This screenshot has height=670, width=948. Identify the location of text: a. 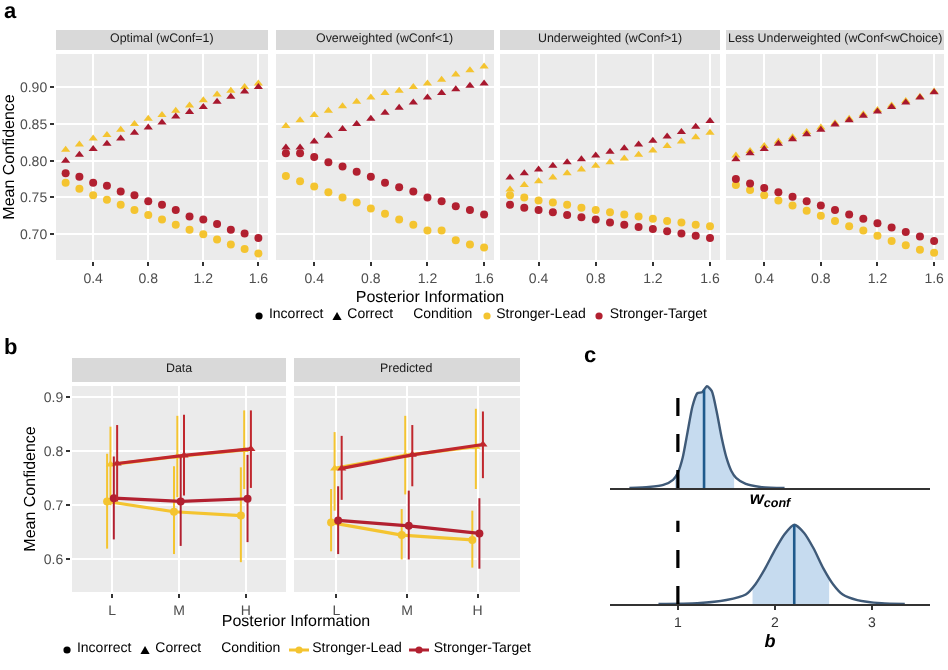
(10, 12).